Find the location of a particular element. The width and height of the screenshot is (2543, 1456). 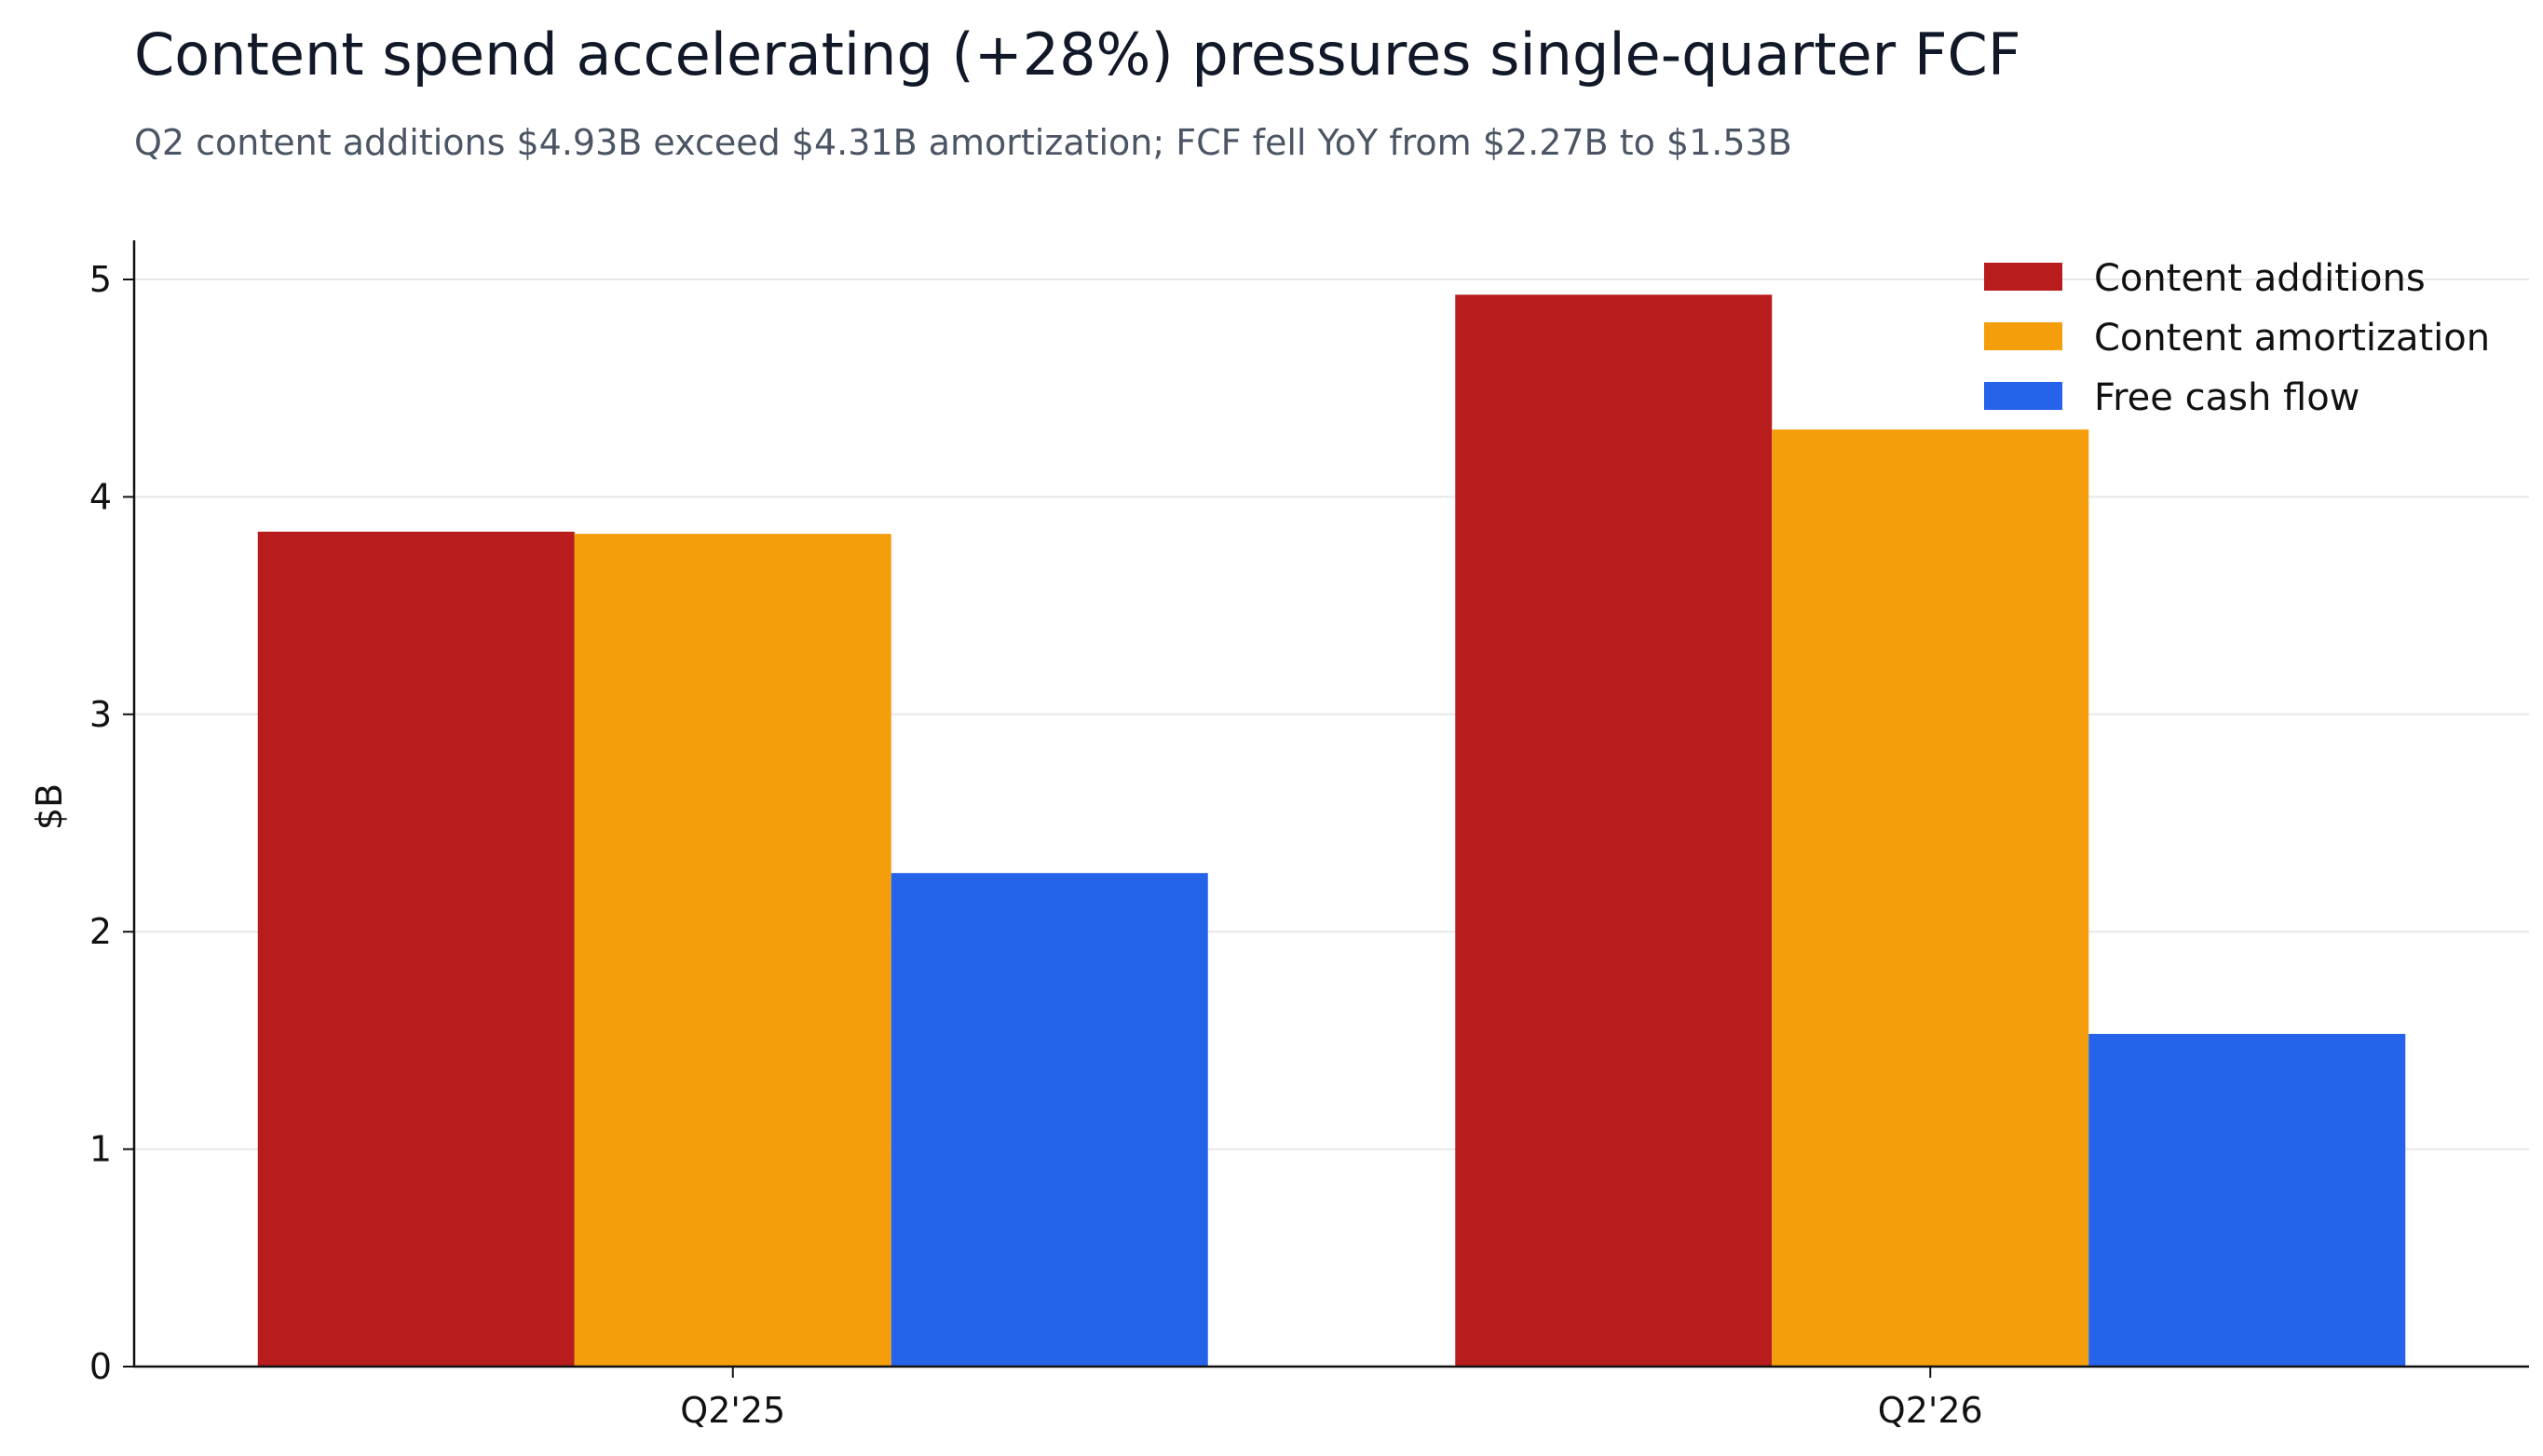

legend-label-content-additions: Content additions is located at coordinates (2260, 278).